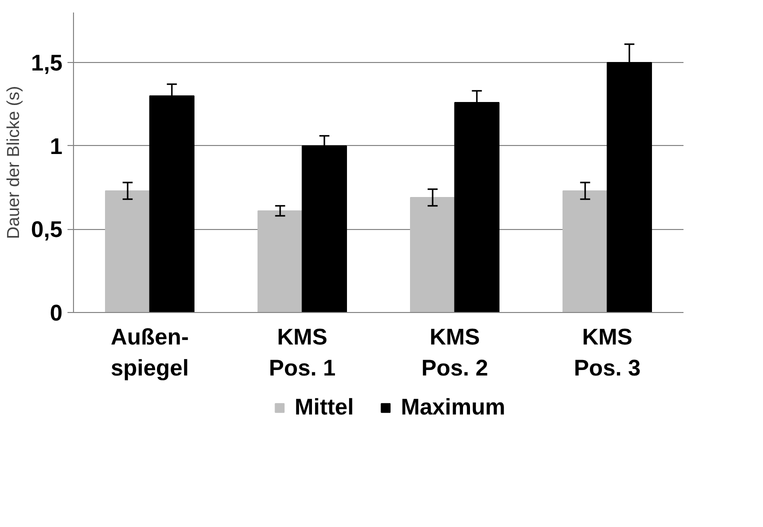  What do you see at coordinates (13, 163) in the screenshot?
I see `y-axis-title: Dauer der Blicke (s)` at bounding box center [13, 163].